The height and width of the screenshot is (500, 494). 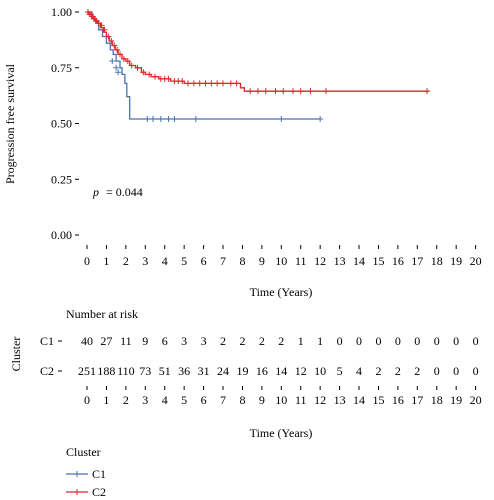 What do you see at coordinates (61, 179) in the screenshot?
I see `y-tick-label: 0.25` at bounding box center [61, 179].